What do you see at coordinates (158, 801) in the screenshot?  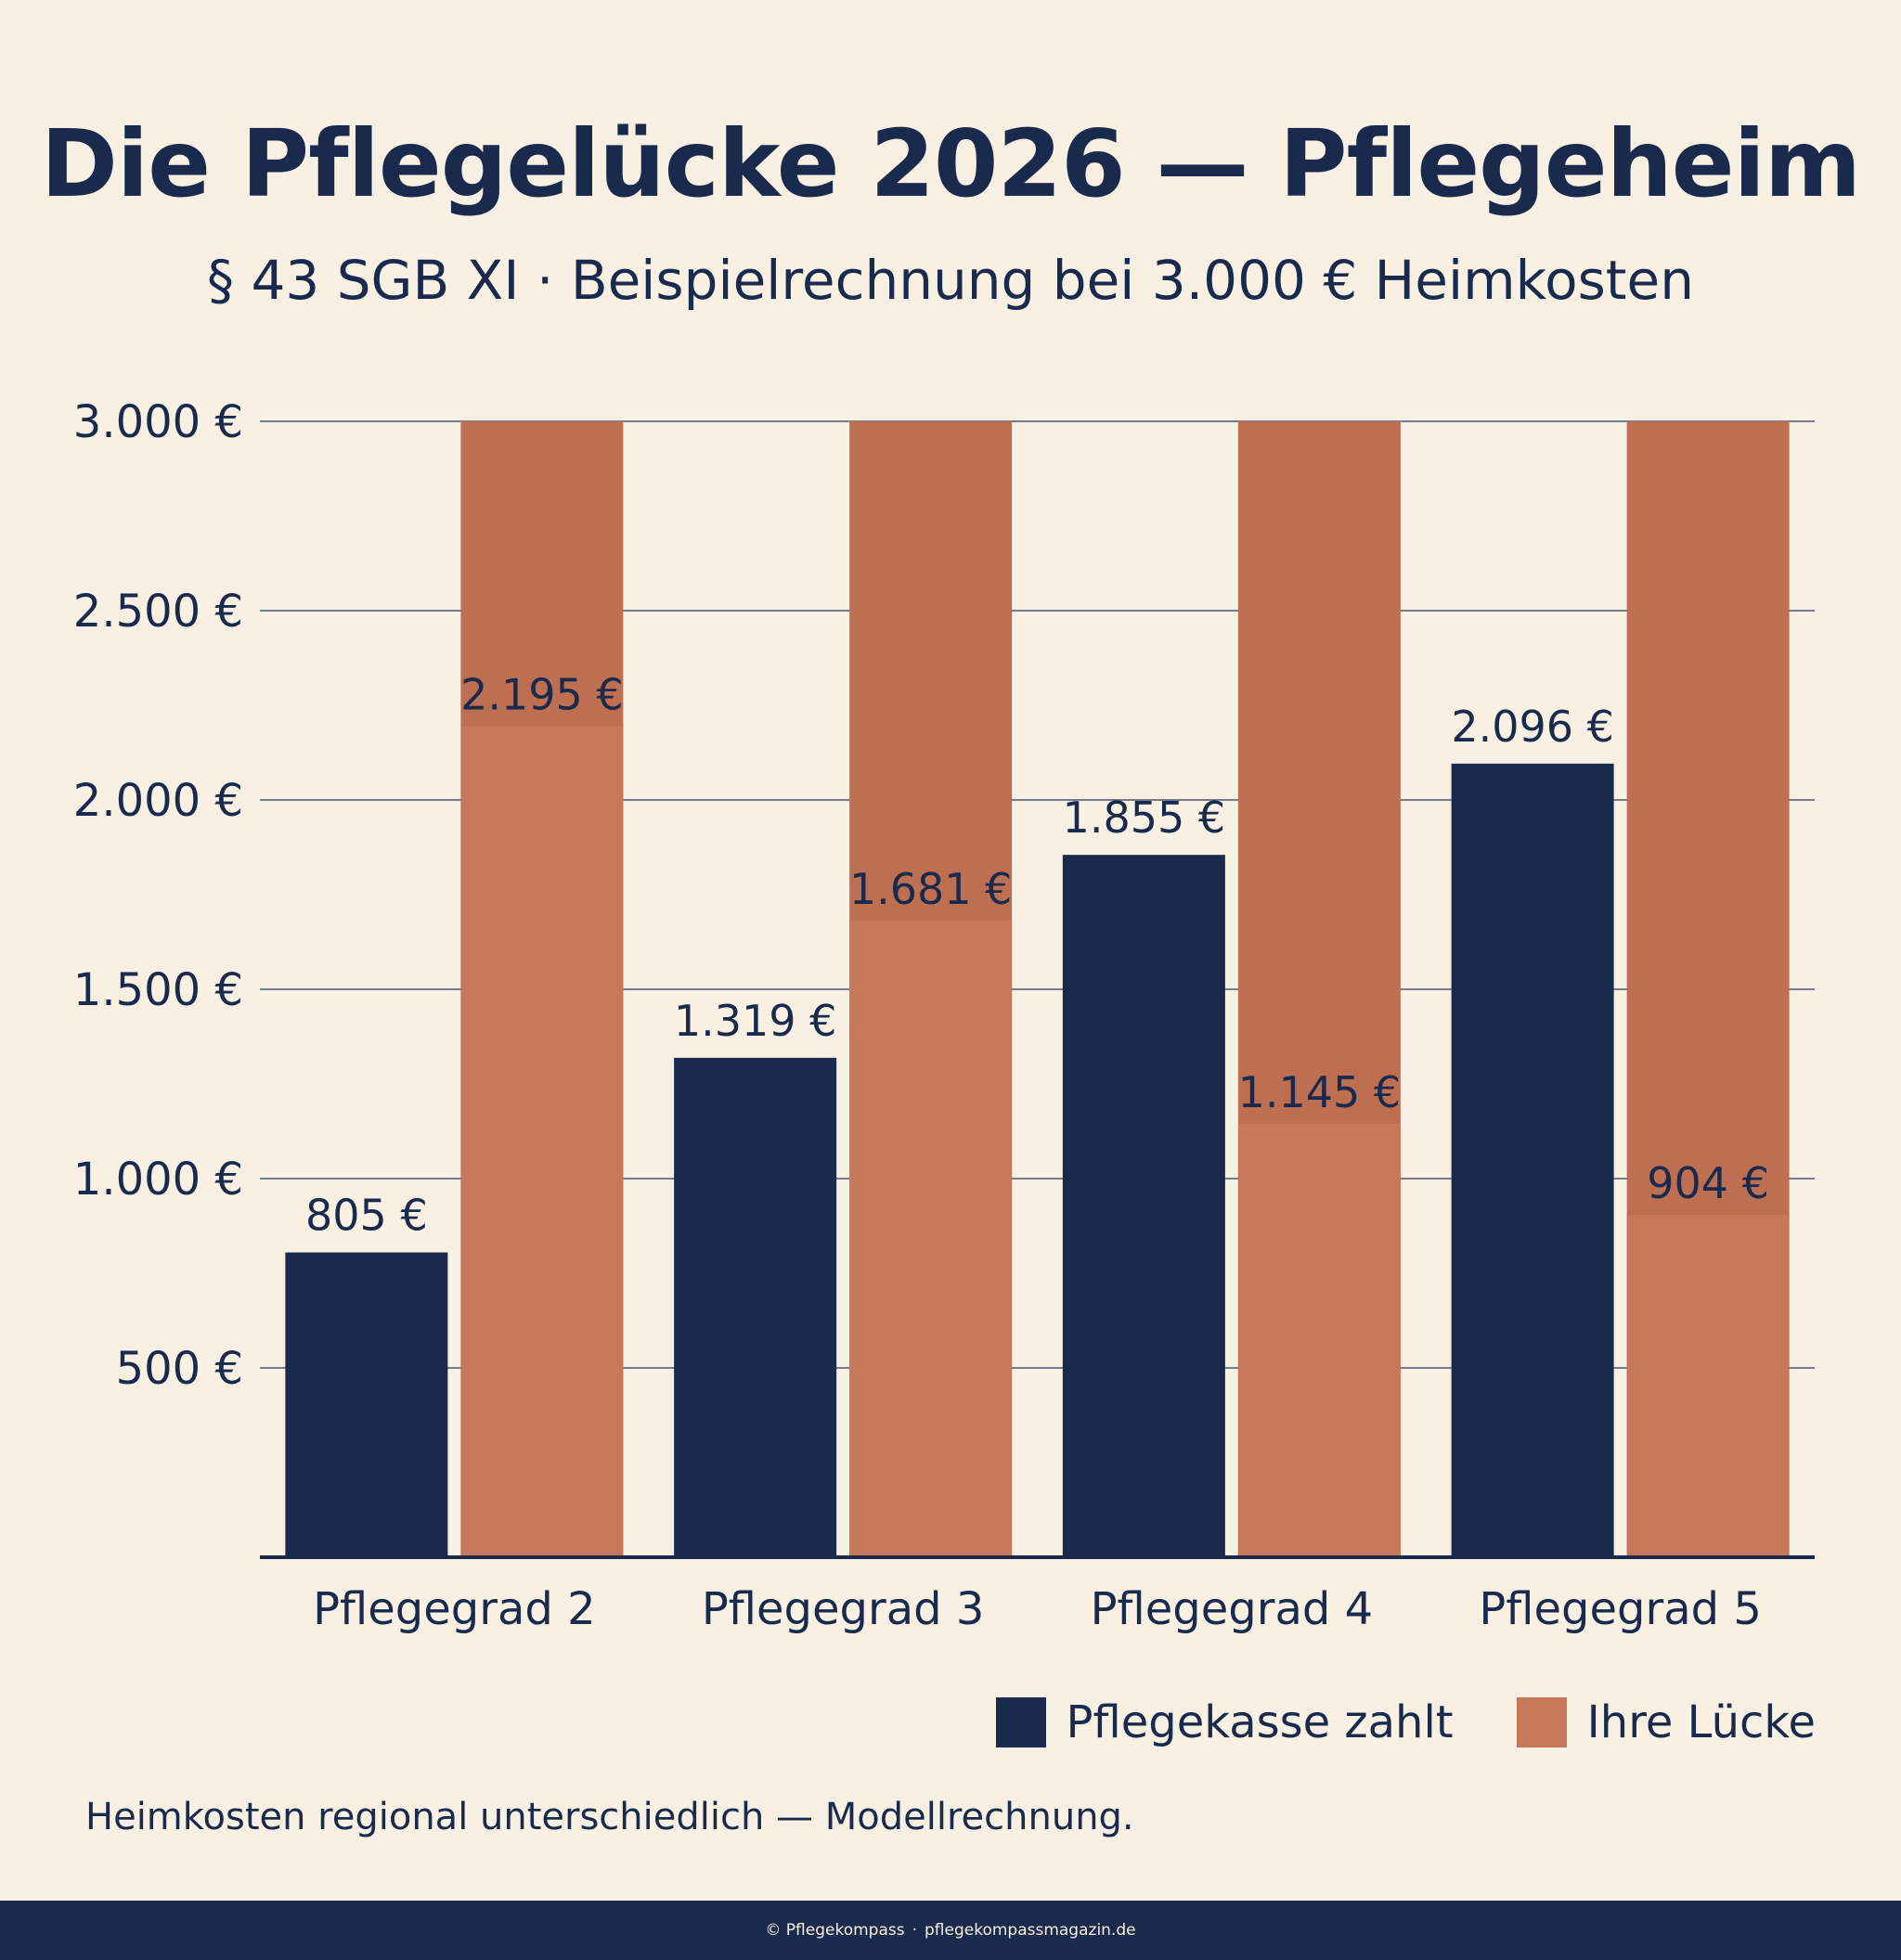 I see `y-tick-label: 2.000 €` at bounding box center [158, 801].